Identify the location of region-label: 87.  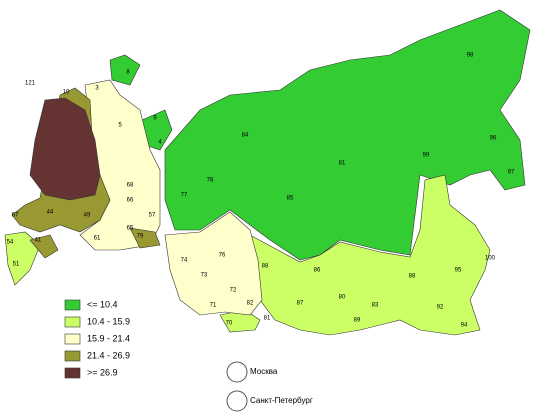
(300, 304).